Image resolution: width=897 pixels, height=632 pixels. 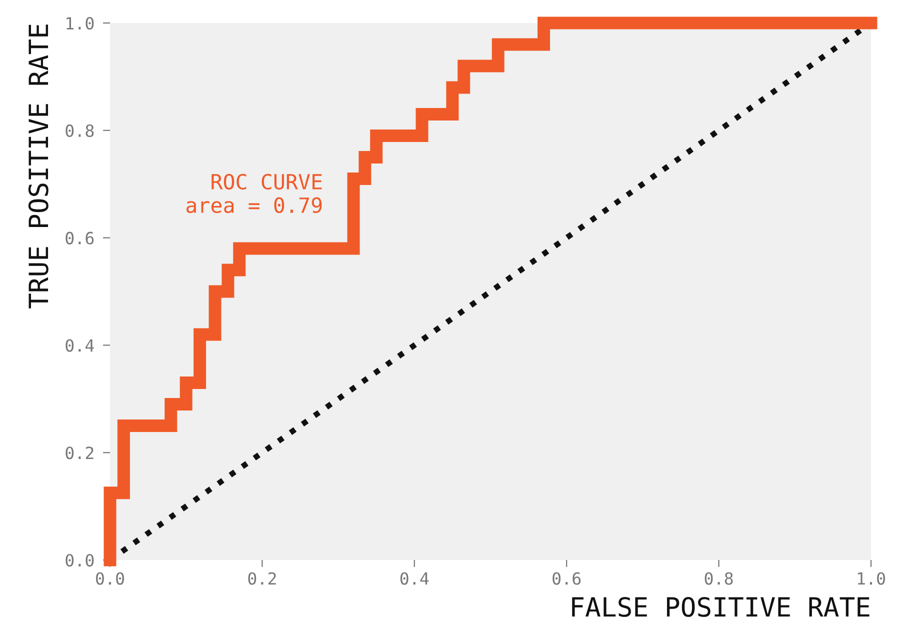 I want to click on y-axis-title: TRUE POSITIVE RATE, so click(x=38, y=166).